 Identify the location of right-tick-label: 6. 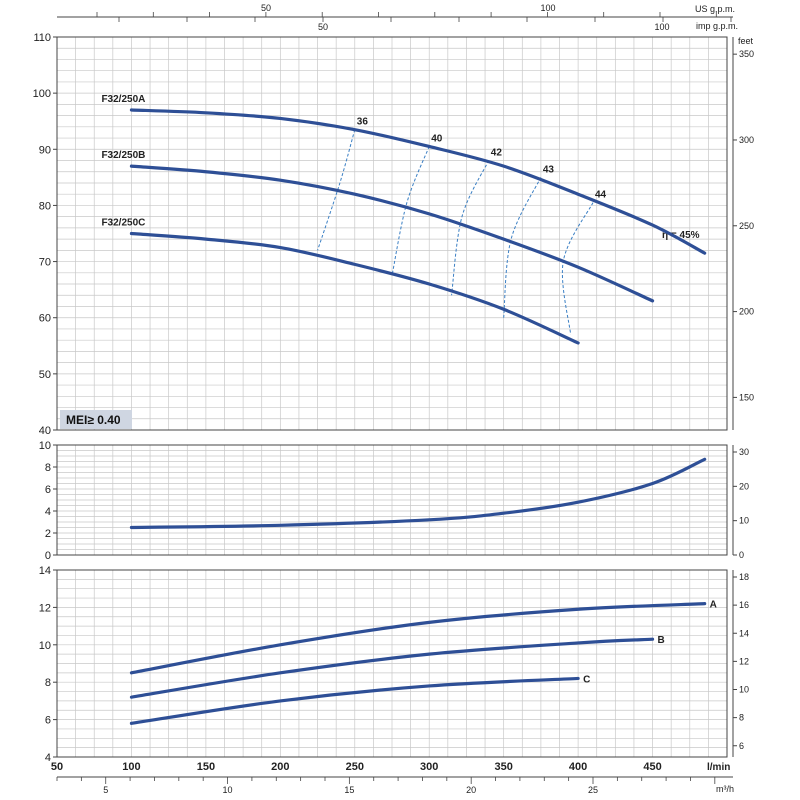
(741, 746).